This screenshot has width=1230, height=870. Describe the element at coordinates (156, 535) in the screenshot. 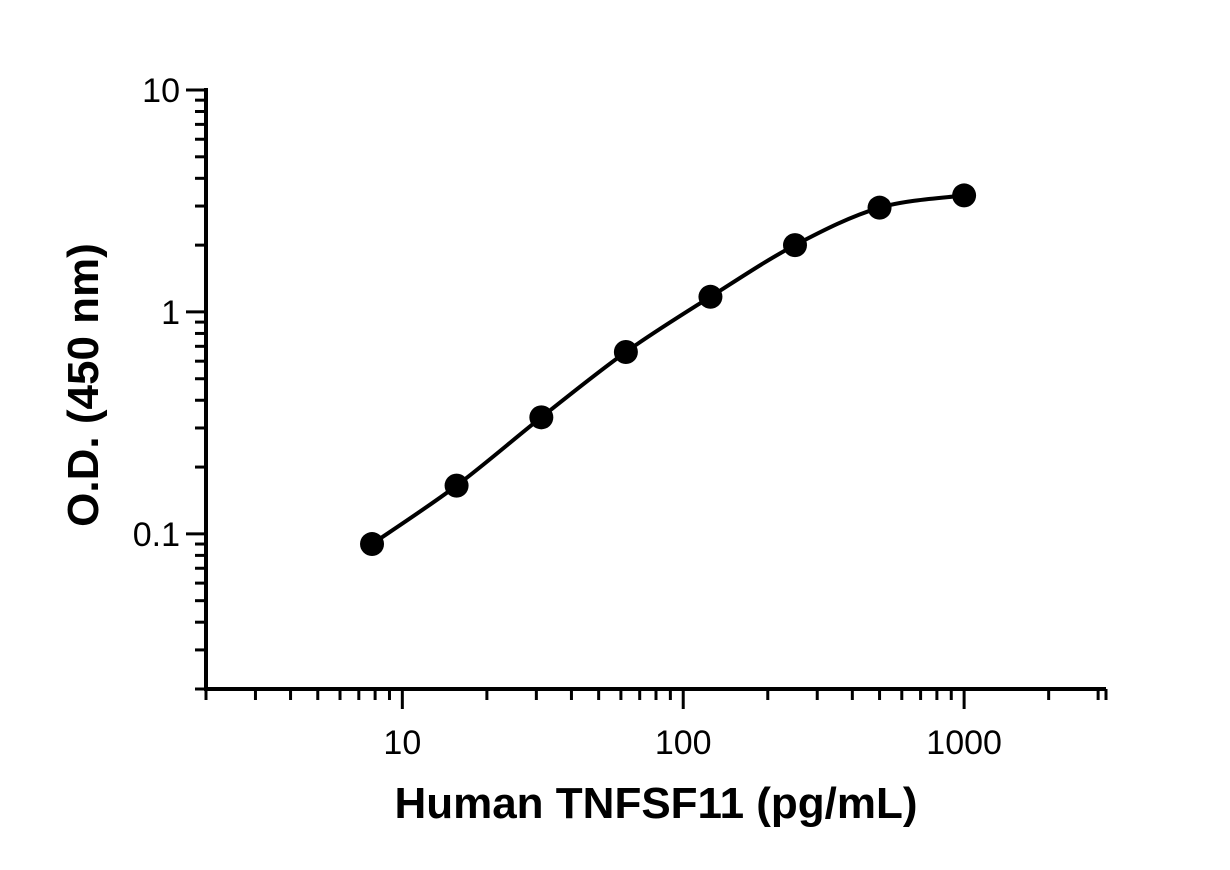

I see `y-tick-label: 0.1` at that location.